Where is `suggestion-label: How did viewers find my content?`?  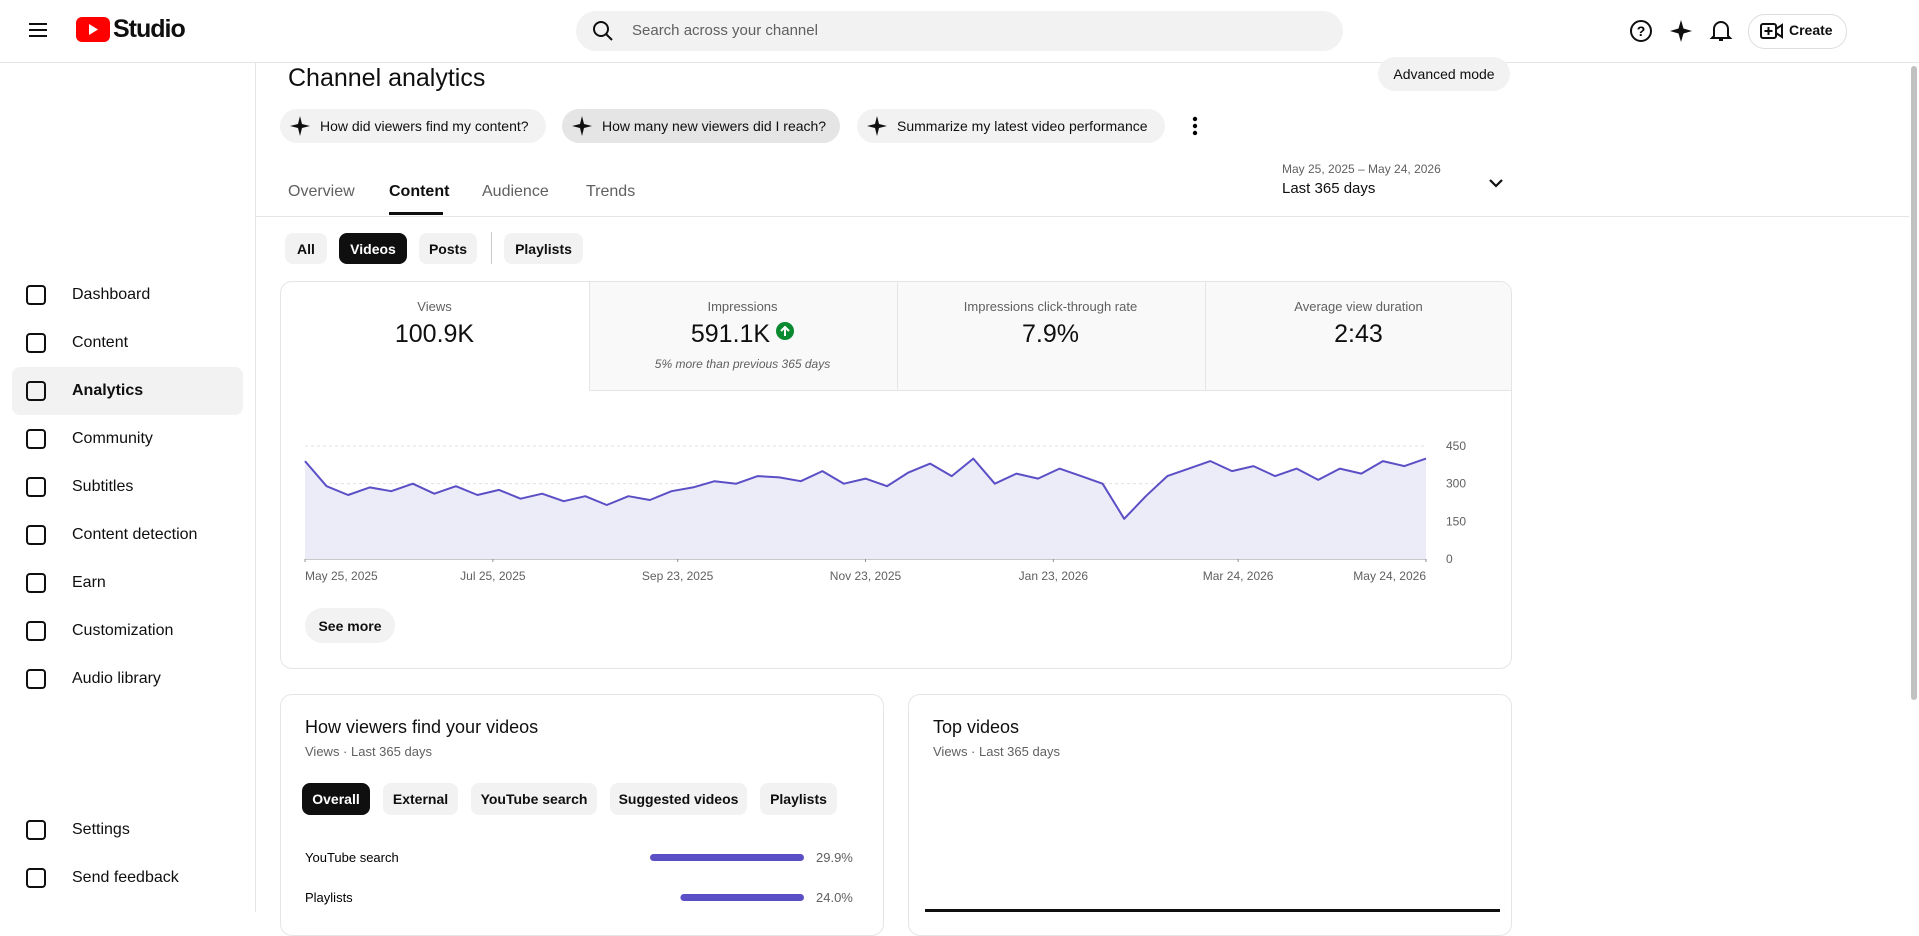 suggestion-label: How did viewers find my content? is located at coordinates (424, 126).